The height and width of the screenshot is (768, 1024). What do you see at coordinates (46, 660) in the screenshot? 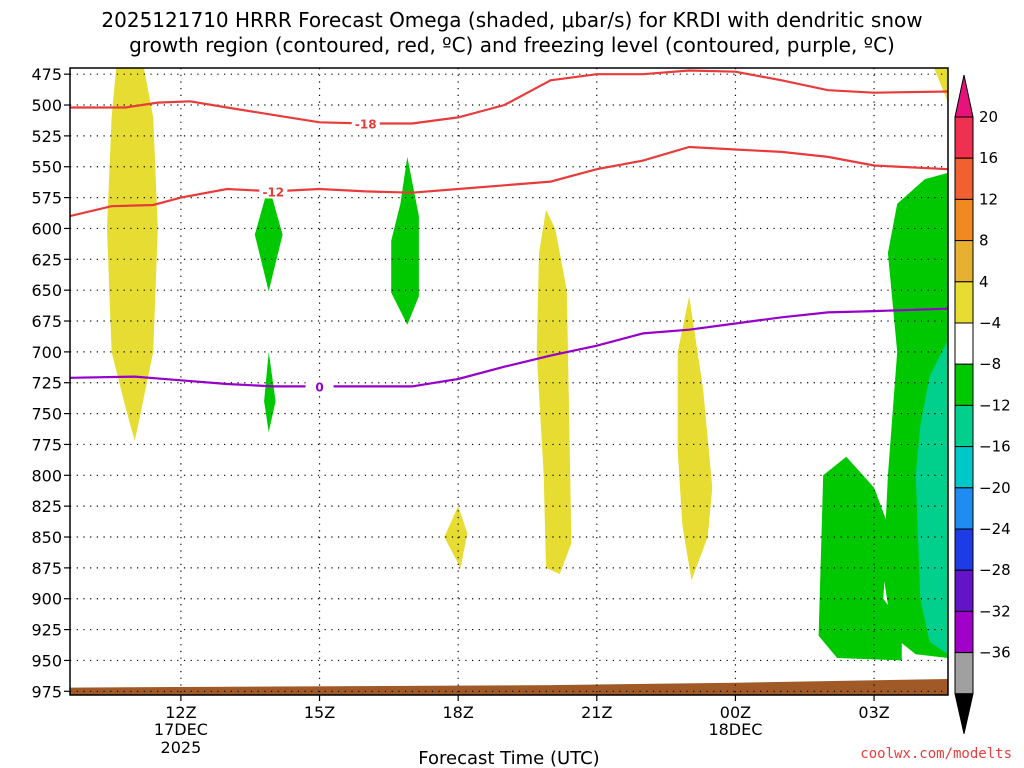
I see `y-tick-label-950: 950` at bounding box center [46, 660].